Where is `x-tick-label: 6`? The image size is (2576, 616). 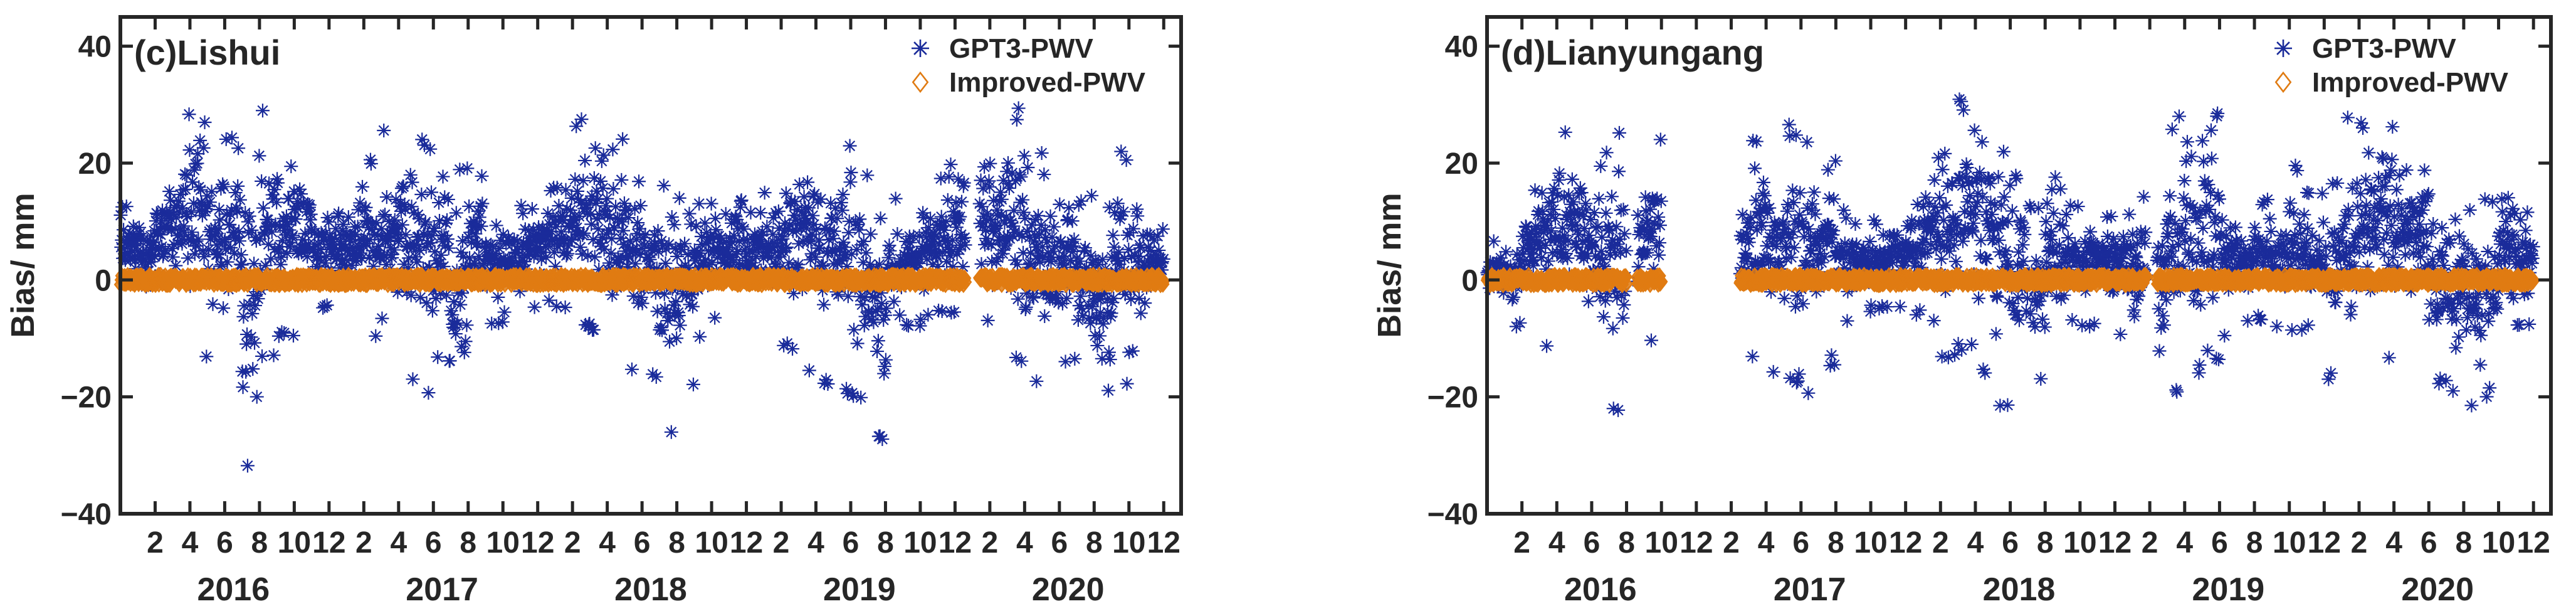
x-tick-label: 6 is located at coordinates (1059, 543).